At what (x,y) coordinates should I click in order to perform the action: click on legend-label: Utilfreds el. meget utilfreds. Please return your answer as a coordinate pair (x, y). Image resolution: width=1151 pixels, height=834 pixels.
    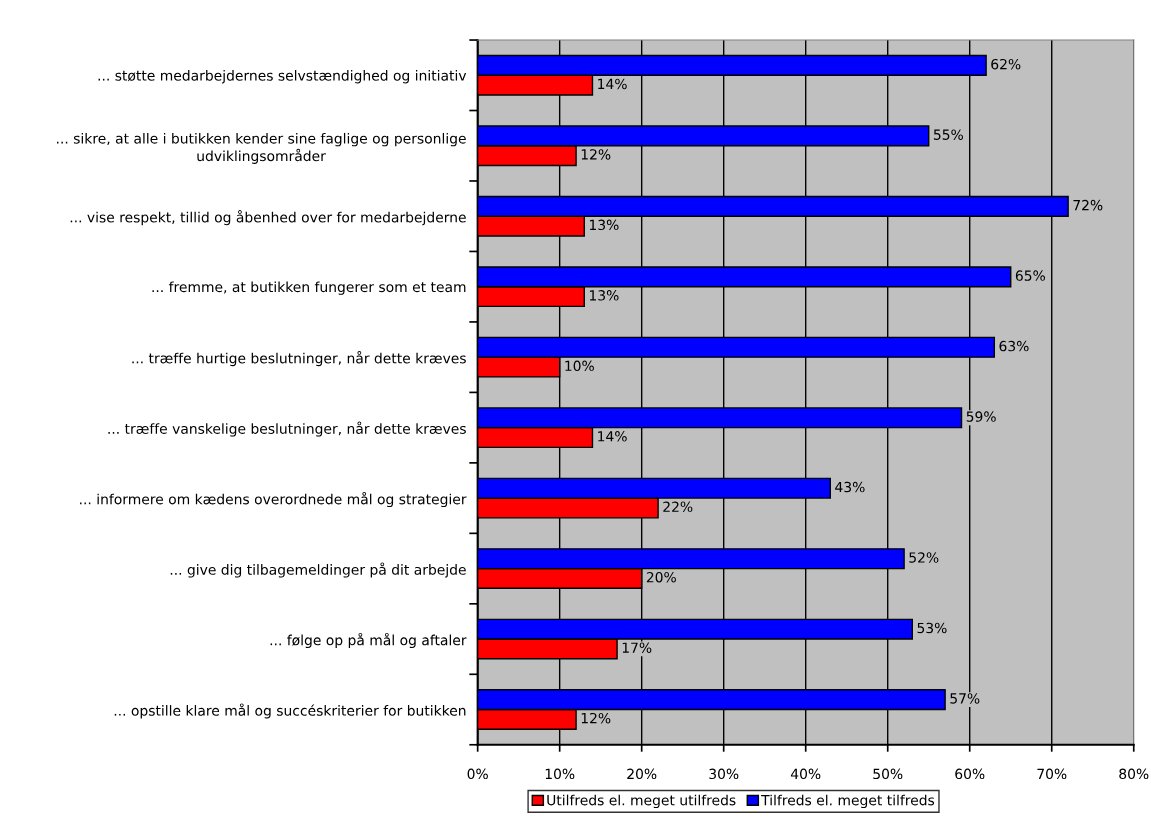
    Looking at the image, I should click on (641, 801).